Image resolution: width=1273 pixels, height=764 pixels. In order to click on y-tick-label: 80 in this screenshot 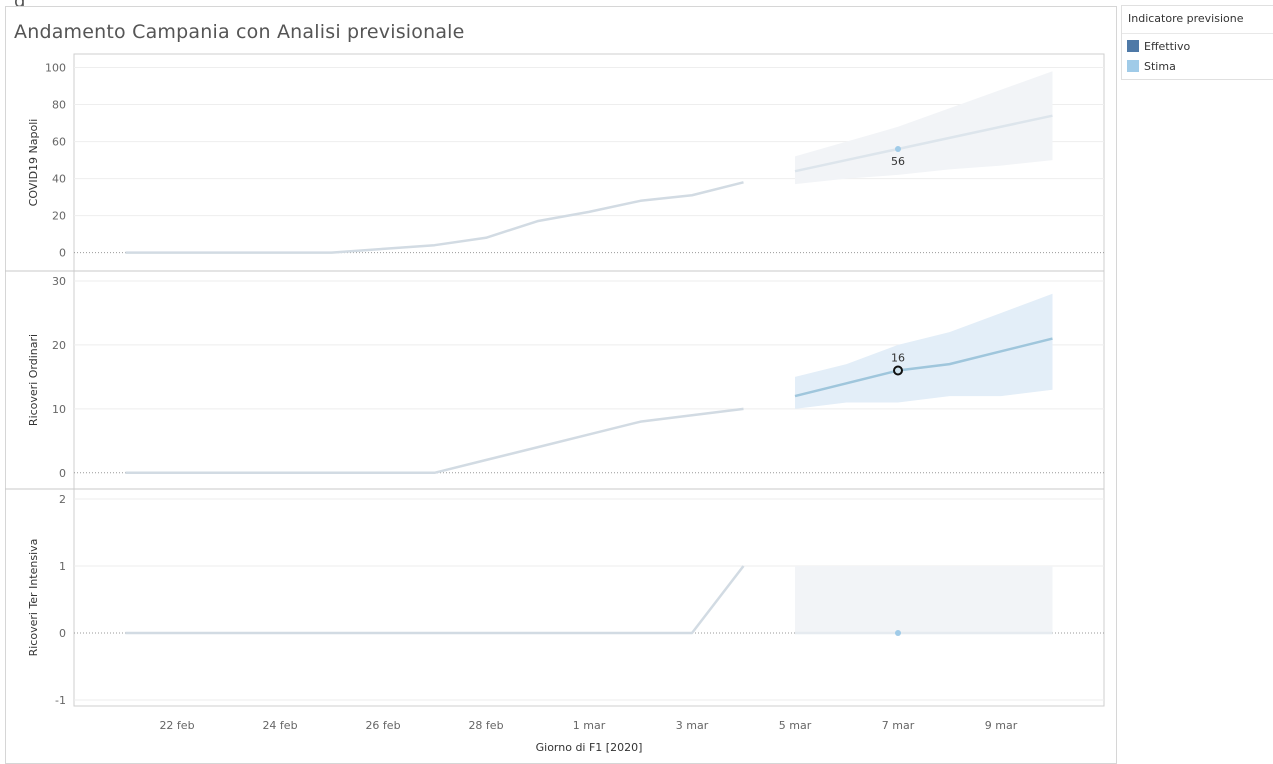, I will do `click(59, 105)`.